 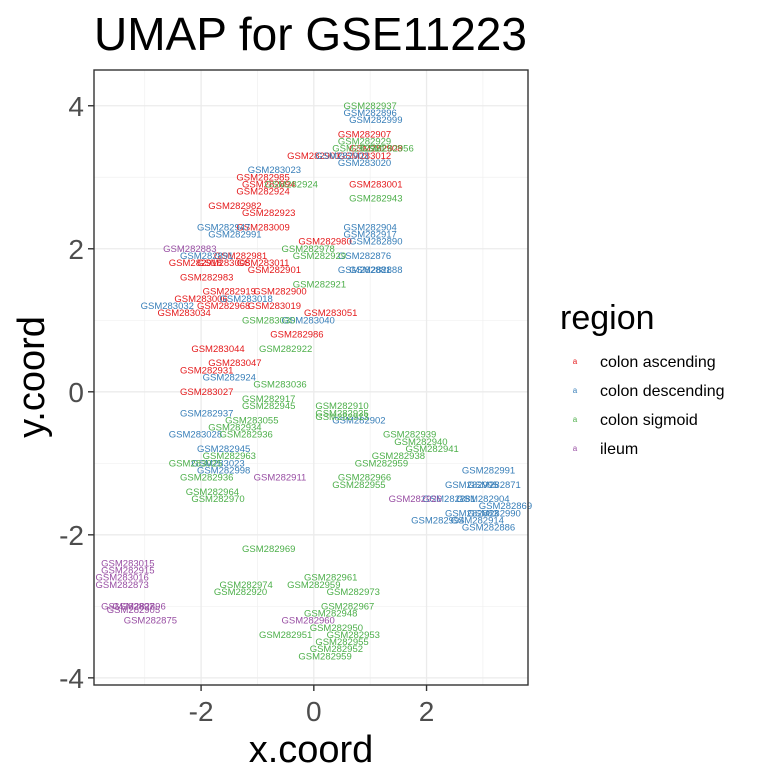 I want to click on data-point-label: GSM283009, so click(x=262, y=227).